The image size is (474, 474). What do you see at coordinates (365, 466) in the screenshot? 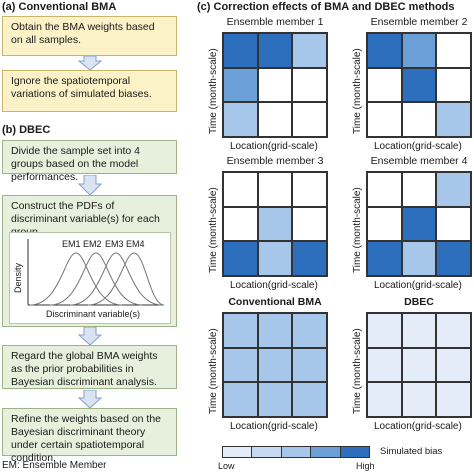
I see `legend-high-label: High` at bounding box center [365, 466].